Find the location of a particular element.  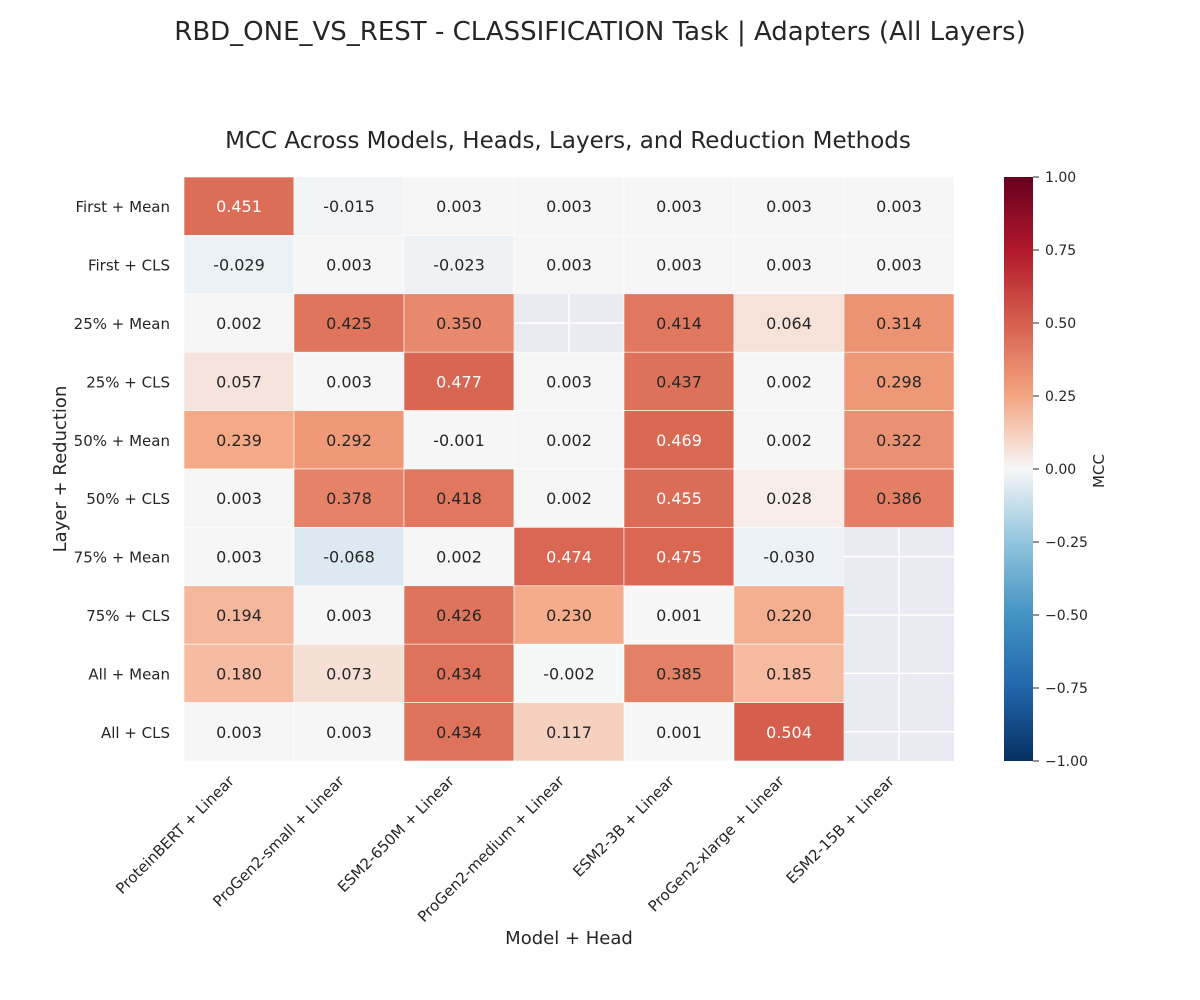

row-label: 50% + CLS is located at coordinates (128, 499).